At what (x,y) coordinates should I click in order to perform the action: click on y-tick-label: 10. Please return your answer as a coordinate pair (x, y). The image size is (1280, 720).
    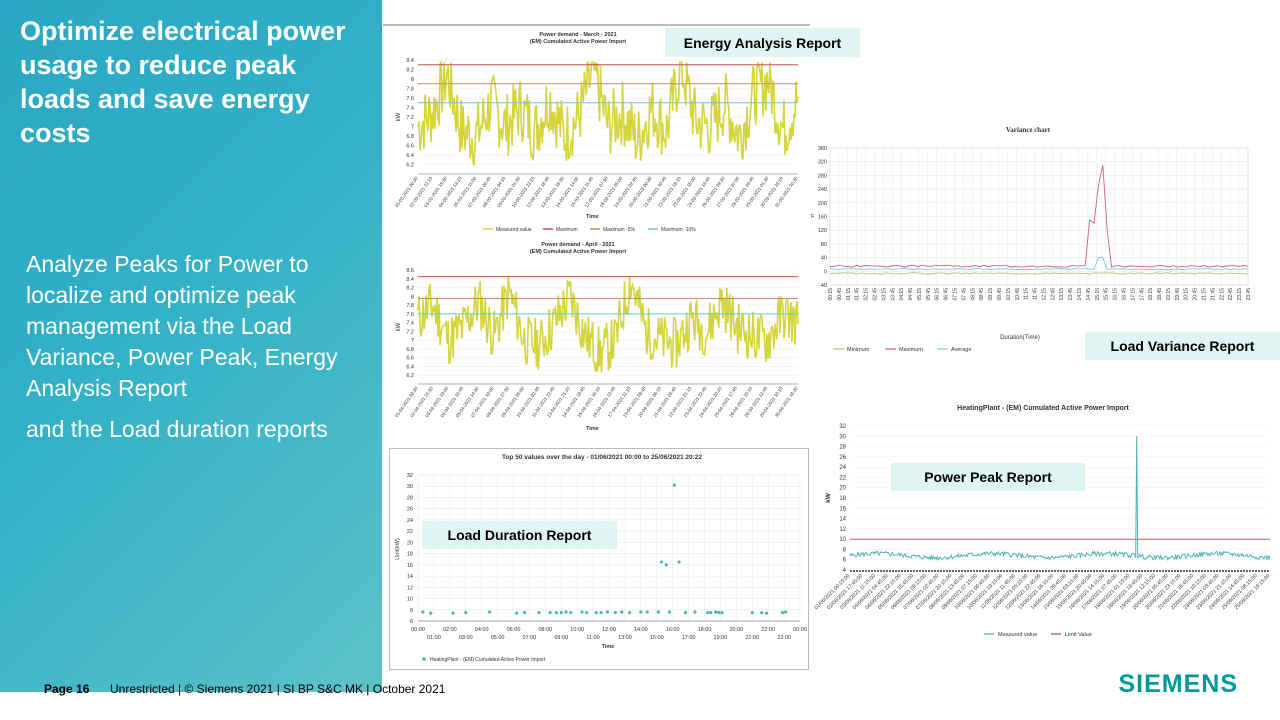
    Looking at the image, I should click on (410, 600).